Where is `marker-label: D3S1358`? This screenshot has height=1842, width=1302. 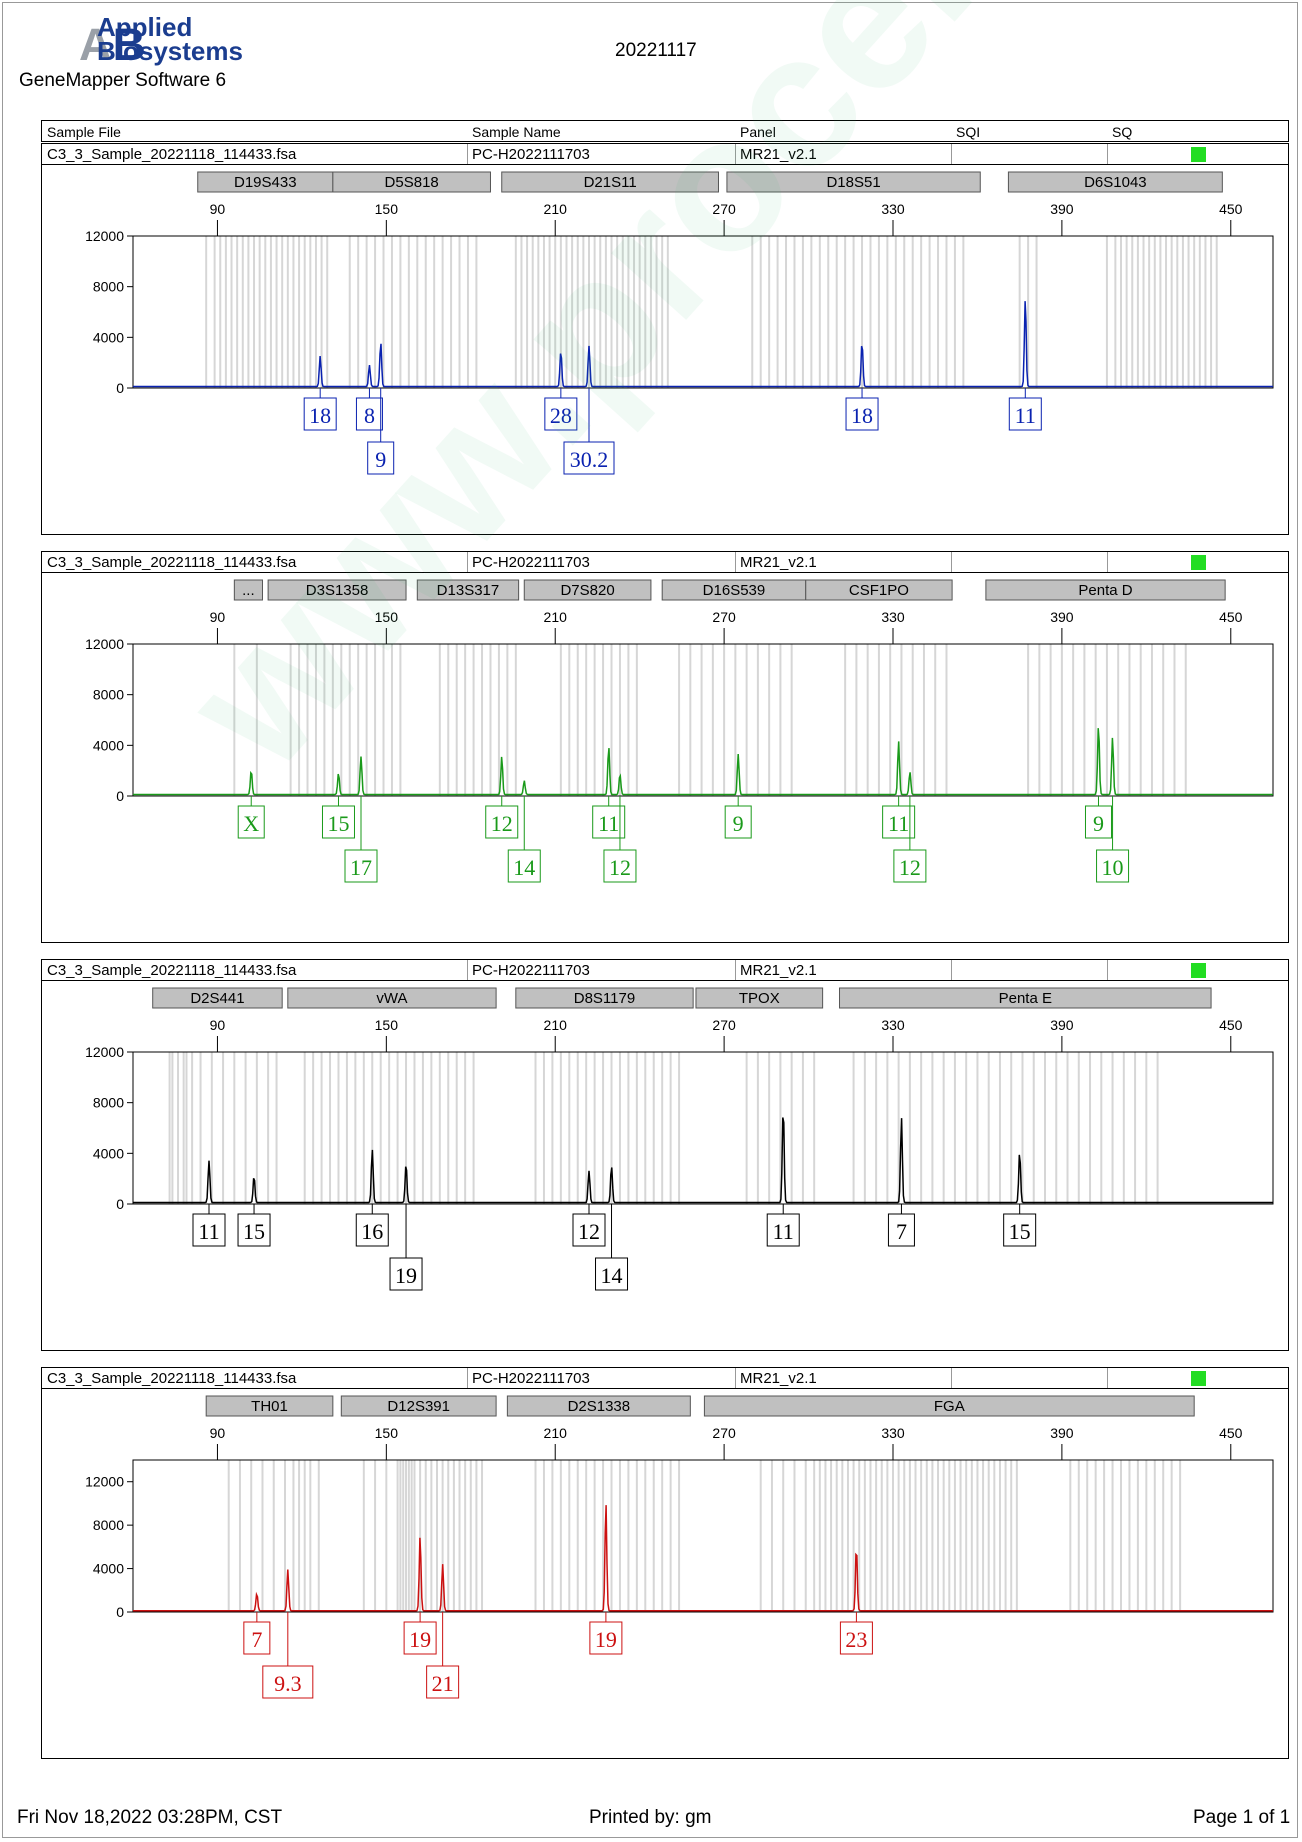
marker-label: D3S1358 is located at coordinates (337, 590).